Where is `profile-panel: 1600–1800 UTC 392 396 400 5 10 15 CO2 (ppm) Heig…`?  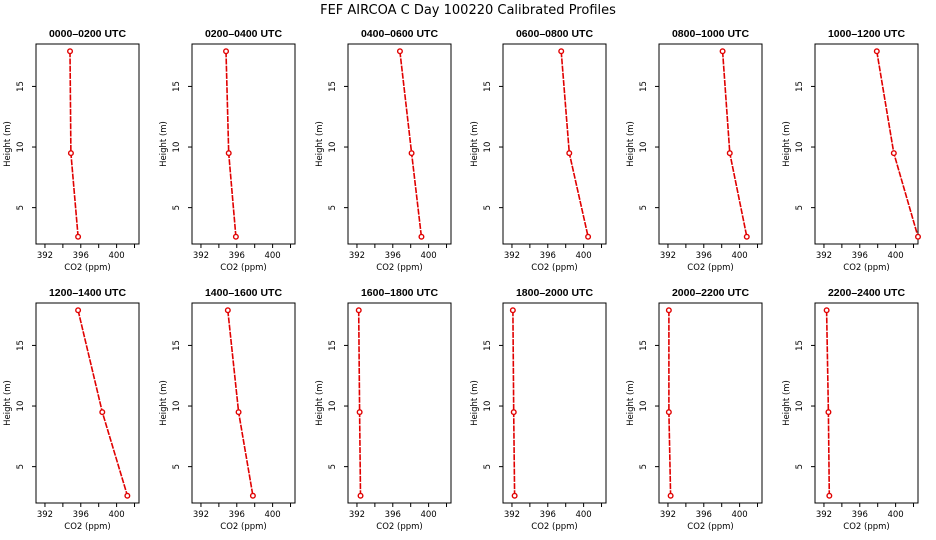
profile-panel: 1600–1800 UTC 392 396 400 5 10 15 CO2 (ppm) Heig… is located at coordinates (383, 409).